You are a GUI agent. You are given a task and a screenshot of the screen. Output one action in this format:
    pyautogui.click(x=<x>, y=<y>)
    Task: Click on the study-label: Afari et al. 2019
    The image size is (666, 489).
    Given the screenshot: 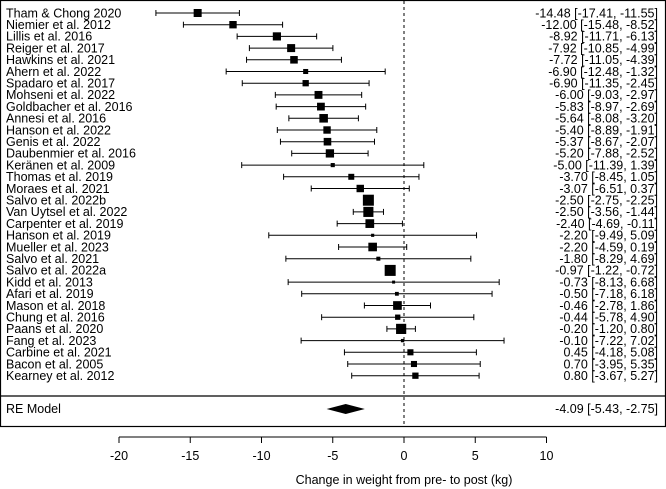 What is the action you would take?
    pyautogui.click(x=50, y=294)
    